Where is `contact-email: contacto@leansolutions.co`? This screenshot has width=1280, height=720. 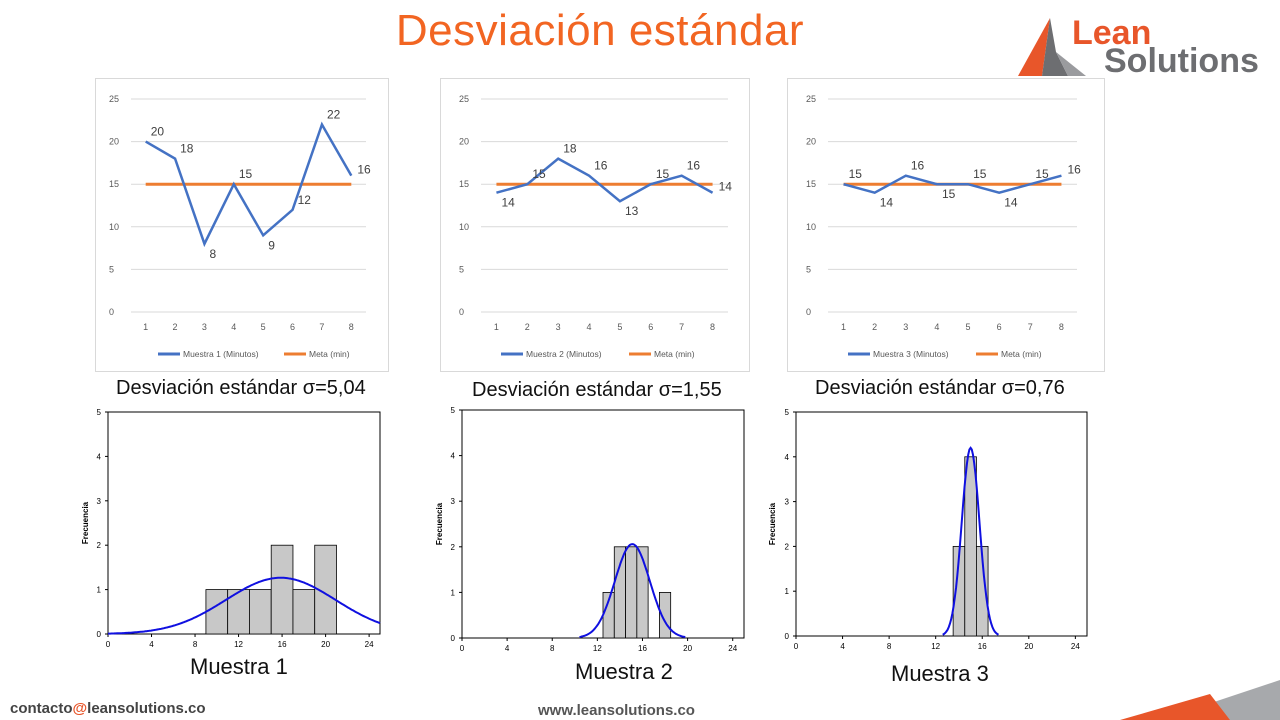
contact-email: contacto@leansolutions.co is located at coordinates (108, 708).